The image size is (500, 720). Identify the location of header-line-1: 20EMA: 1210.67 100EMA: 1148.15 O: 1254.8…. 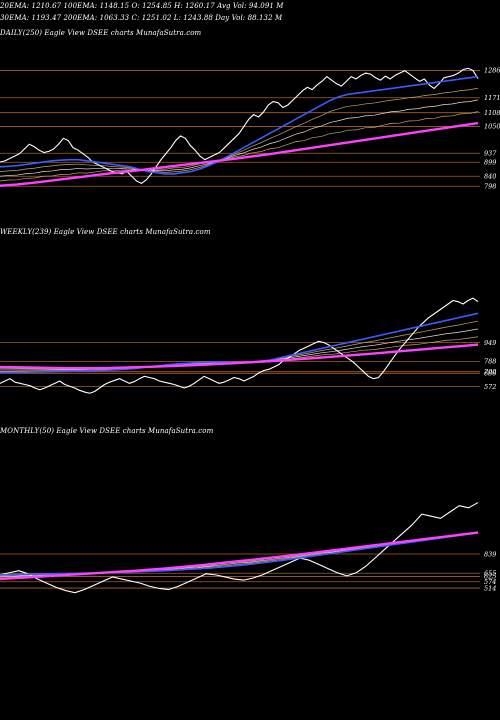
(142, 6).